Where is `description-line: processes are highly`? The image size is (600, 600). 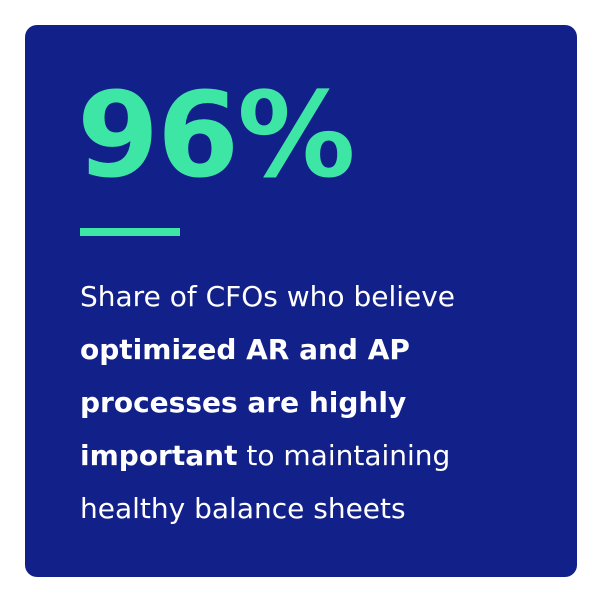
description-line: processes are highly is located at coordinates (267, 402).